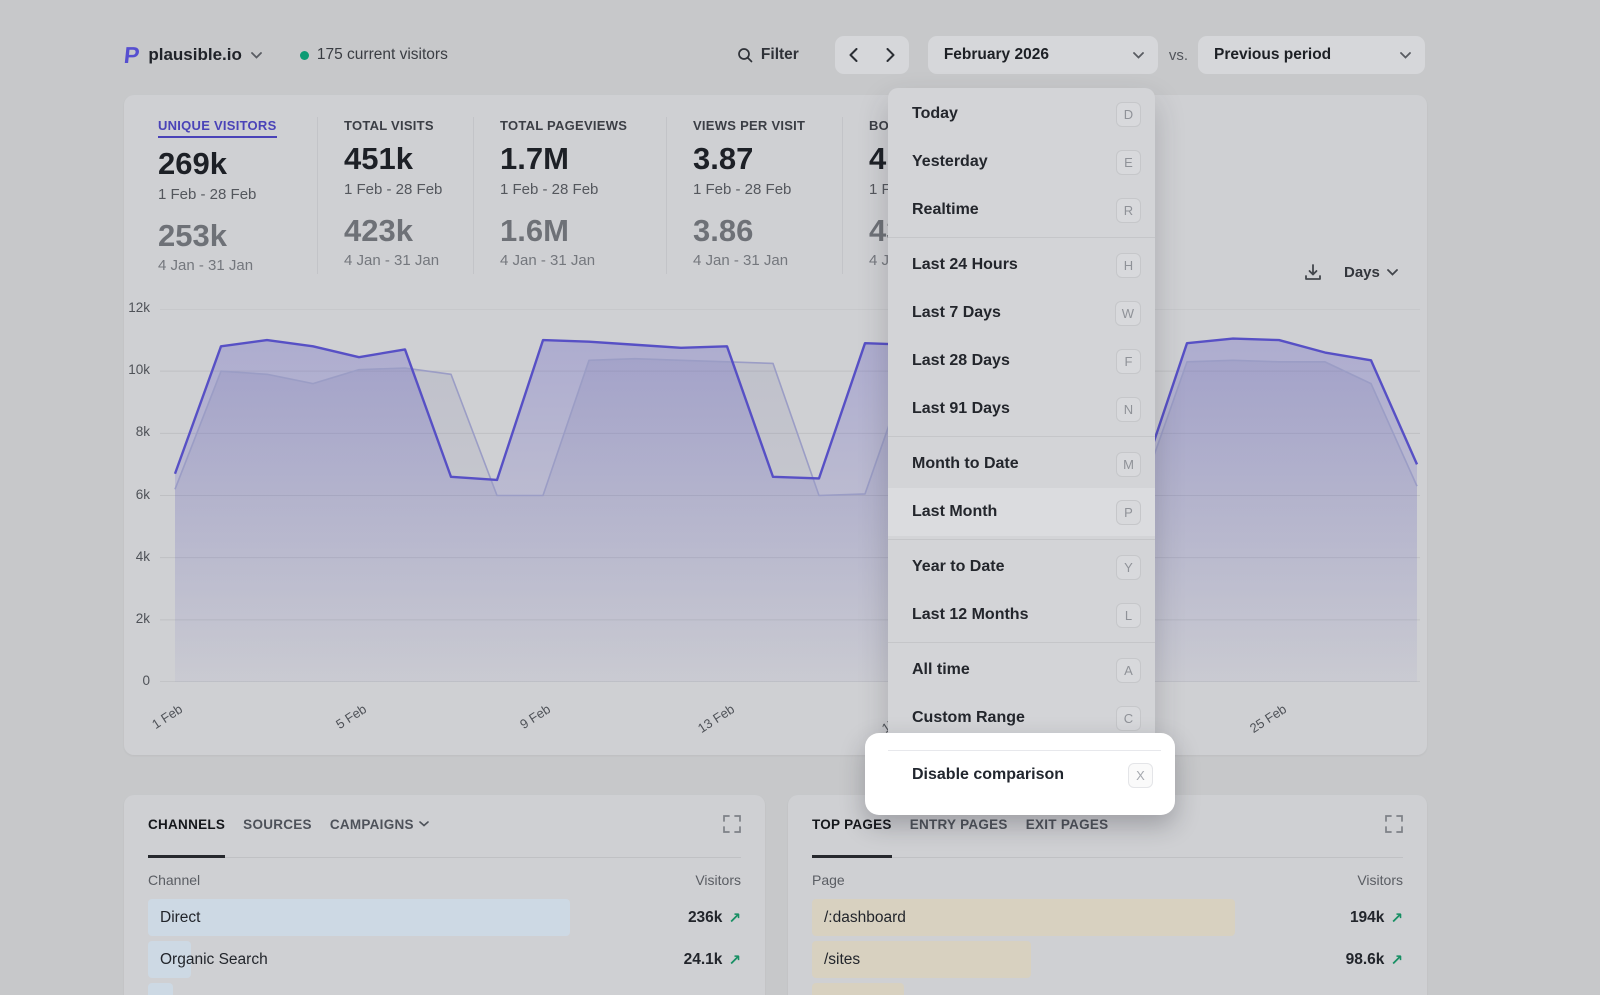 The width and height of the screenshot is (1600, 995). What do you see at coordinates (723, 230) in the screenshot?
I see `metric-previous-value: 3.86` at bounding box center [723, 230].